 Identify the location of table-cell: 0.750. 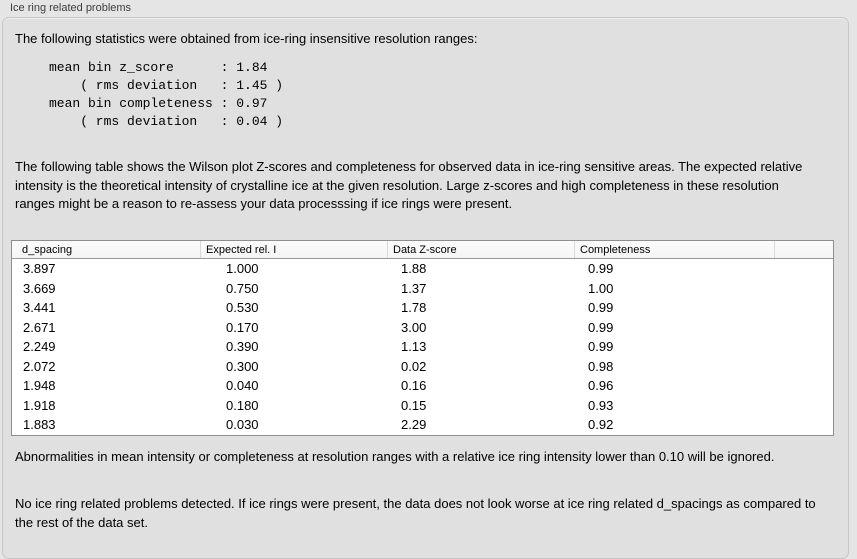
(242, 288).